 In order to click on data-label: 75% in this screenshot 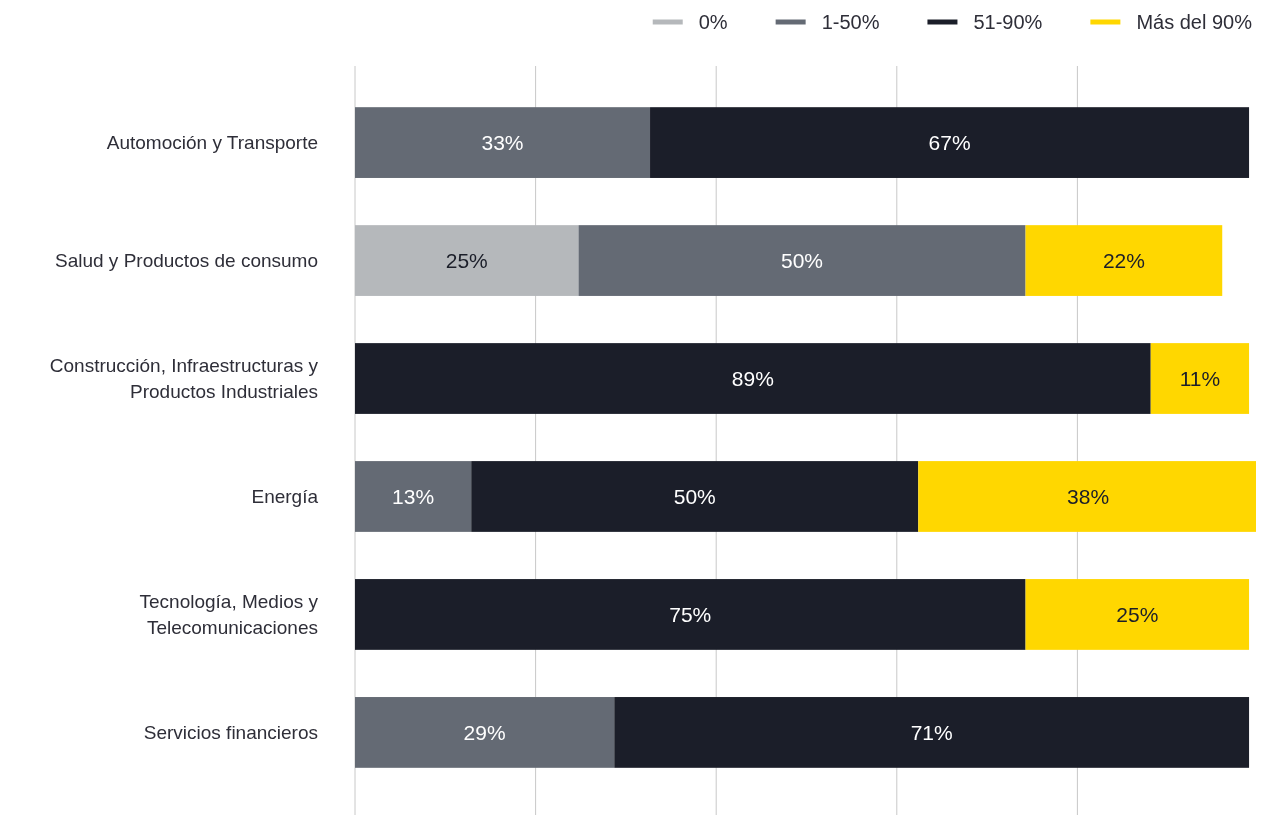, I will do `click(690, 614)`.